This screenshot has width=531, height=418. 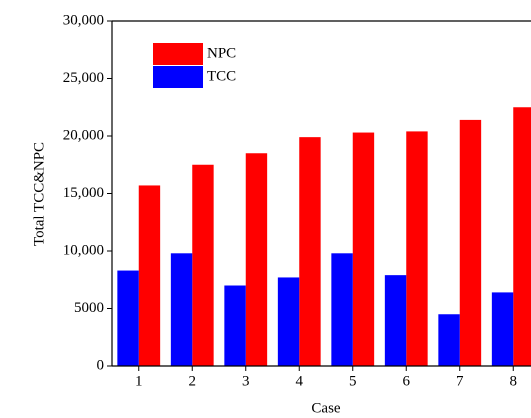 I want to click on legend-label: NPC, so click(x=221, y=53).